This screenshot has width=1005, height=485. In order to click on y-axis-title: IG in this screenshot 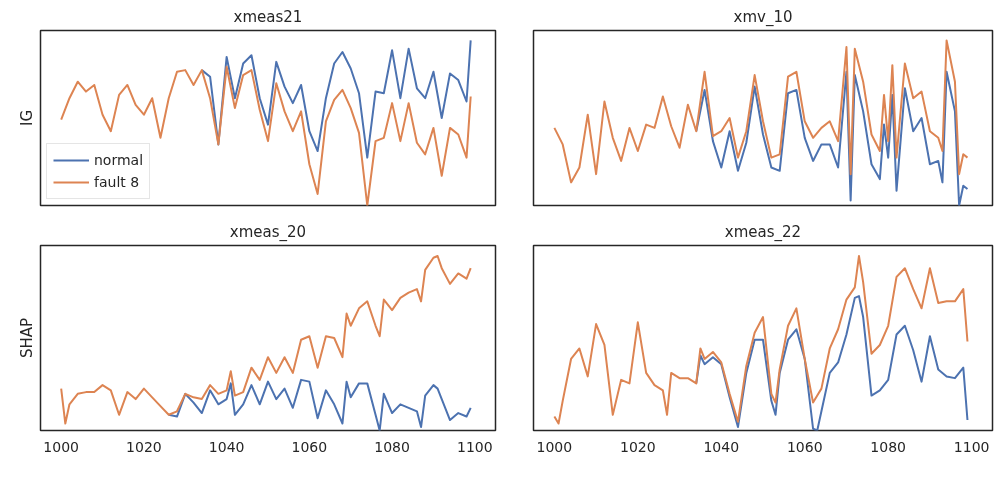, I will do `click(26, 118)`.